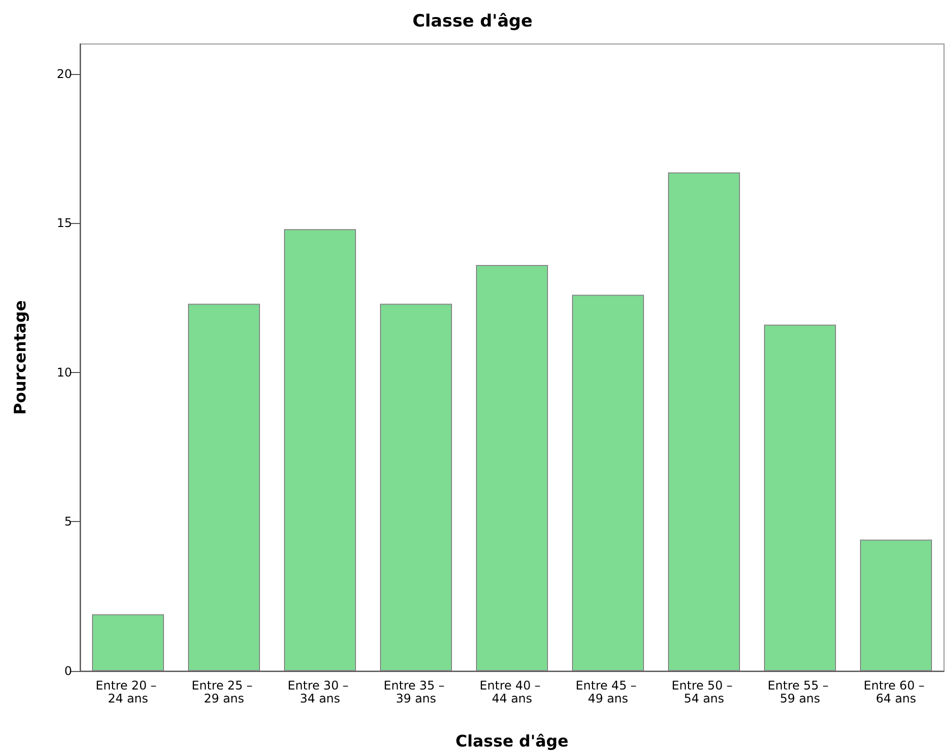 This screenshot has height=755, width=945. What do you see at coordinates (416, 692) in the screenshot?
I see `x-tick-label: Entre 35 – 39 ans` at bounding box center [416, 692].